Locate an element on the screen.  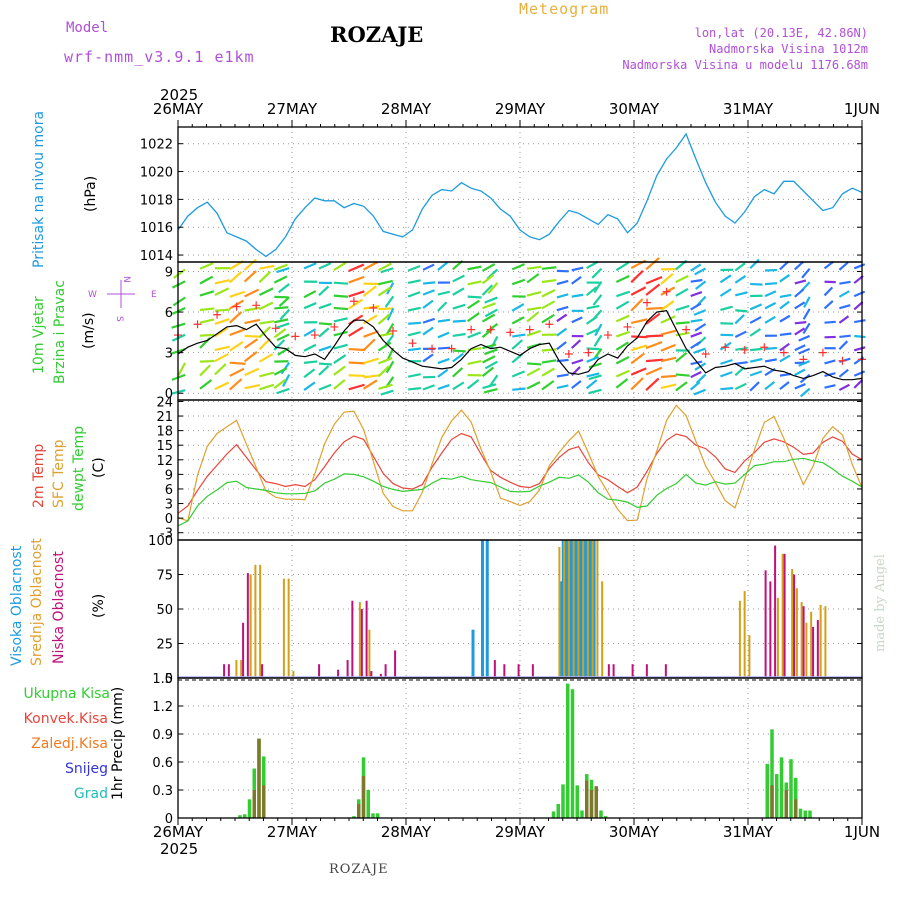
y-tick-label: 0.3 is located at coordinates (162, 791).